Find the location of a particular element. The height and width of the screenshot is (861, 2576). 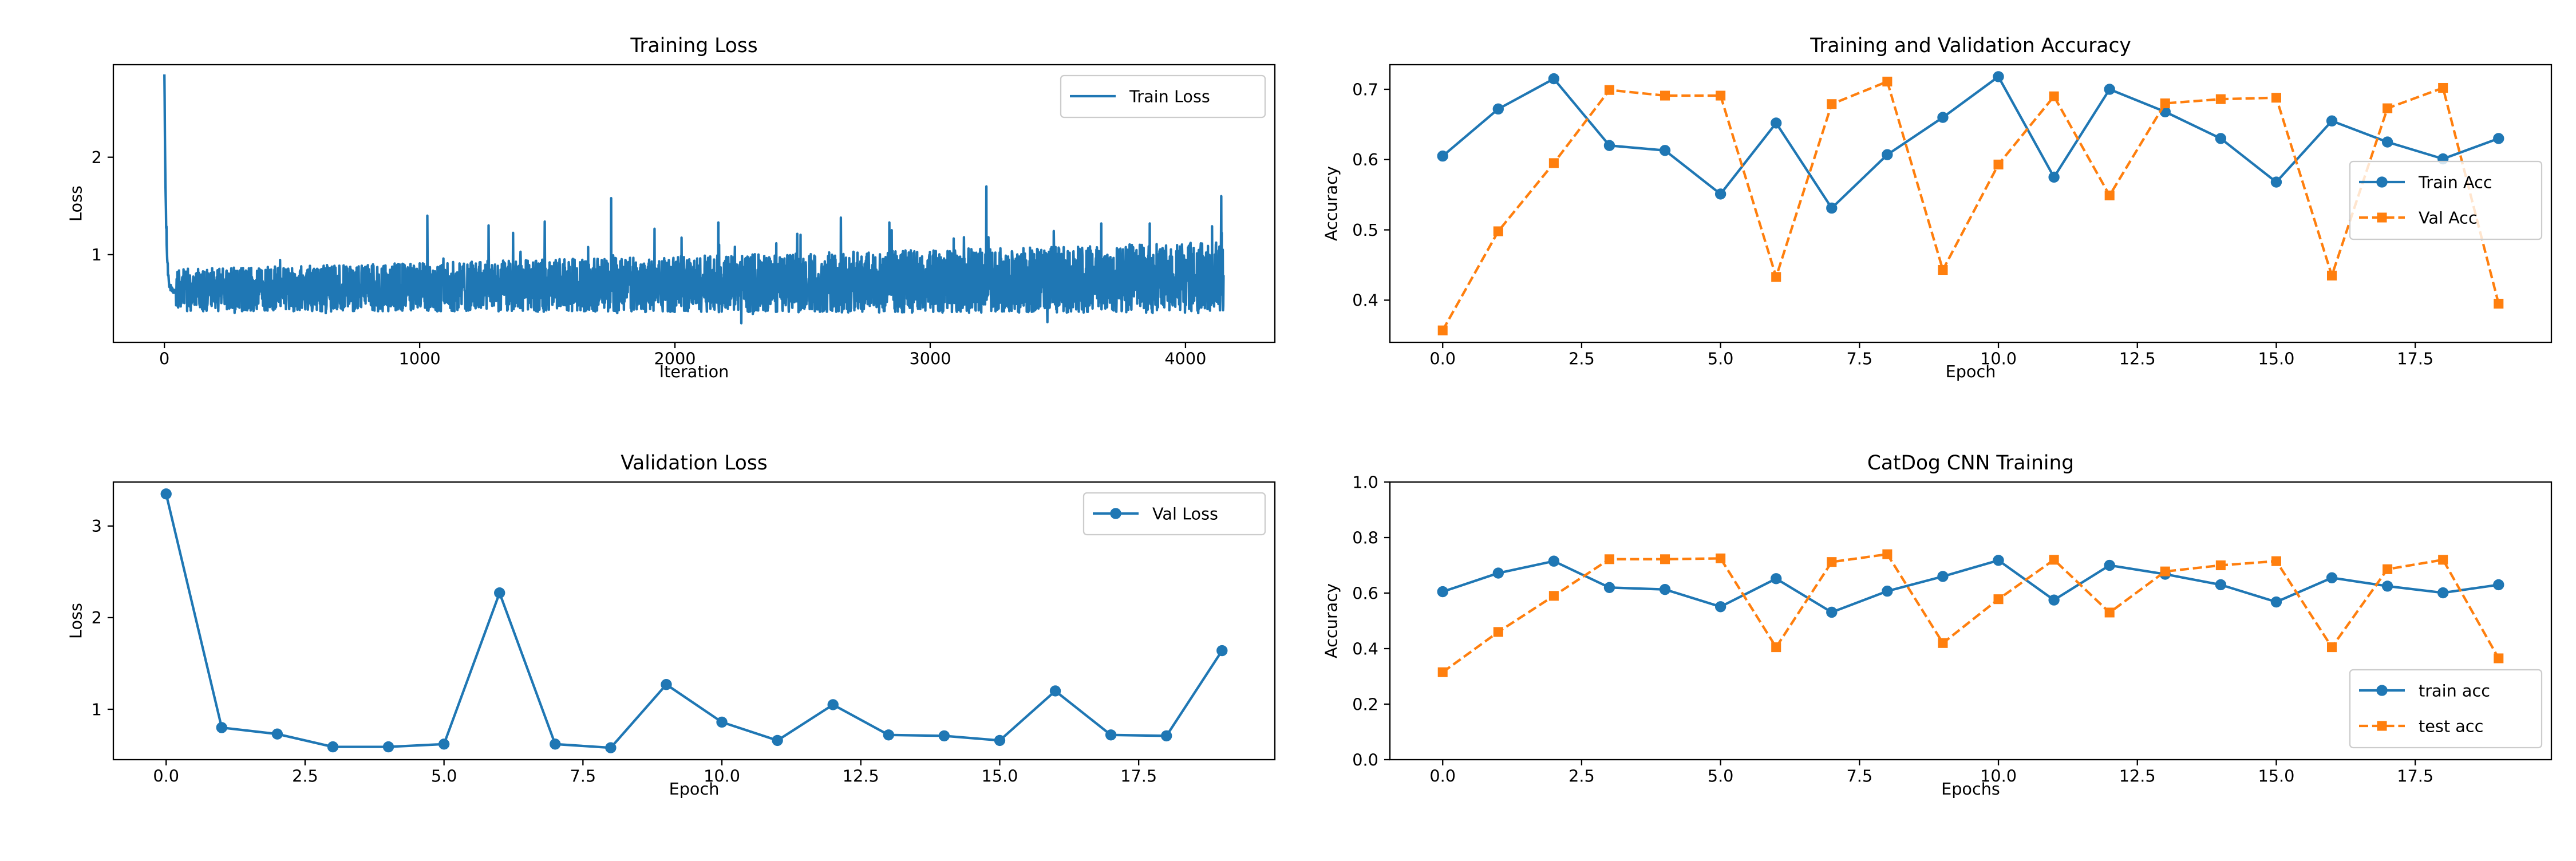

legend: Train Acc Val Acc is located at coordinates (2446, 200).